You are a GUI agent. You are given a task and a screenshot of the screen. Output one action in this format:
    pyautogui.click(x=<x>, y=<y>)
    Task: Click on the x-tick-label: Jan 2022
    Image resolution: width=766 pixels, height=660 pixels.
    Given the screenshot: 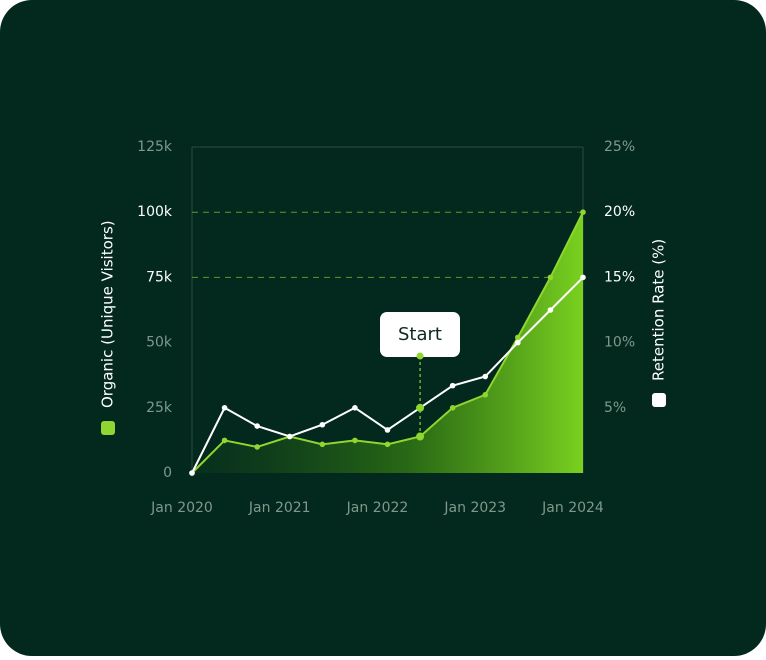 What is the action you would take?
    pyautogui.click(x=377, y=508)
    